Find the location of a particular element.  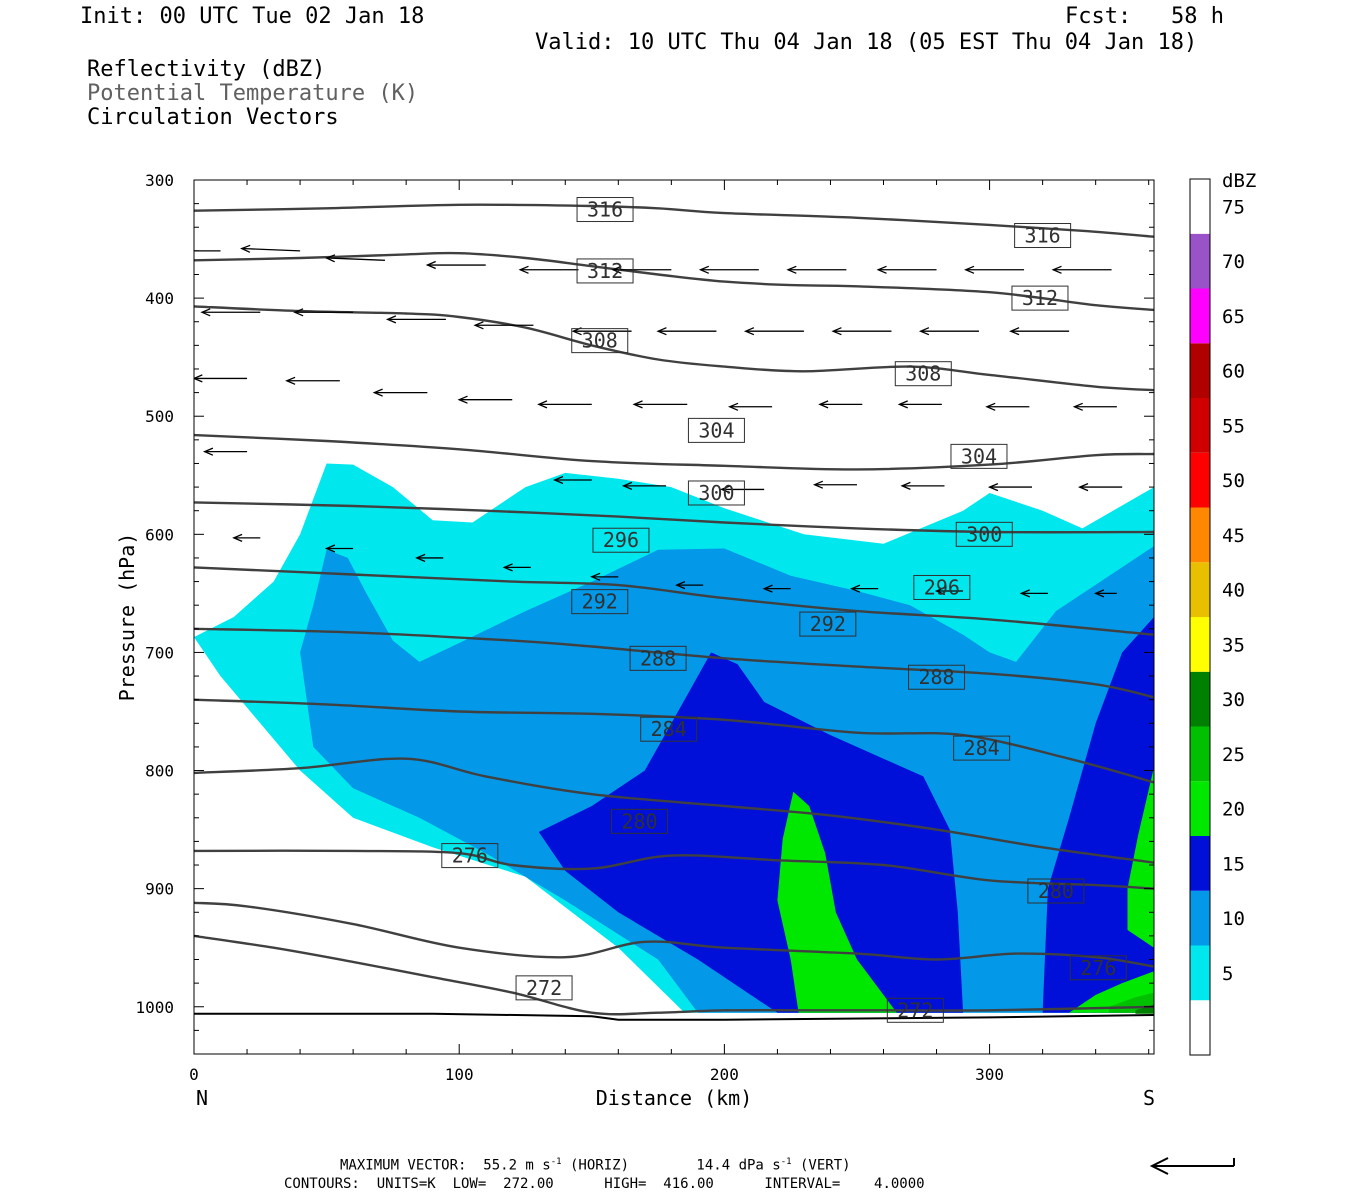

colorbar-label-20: 20 is located at coordinates (1233, 810).